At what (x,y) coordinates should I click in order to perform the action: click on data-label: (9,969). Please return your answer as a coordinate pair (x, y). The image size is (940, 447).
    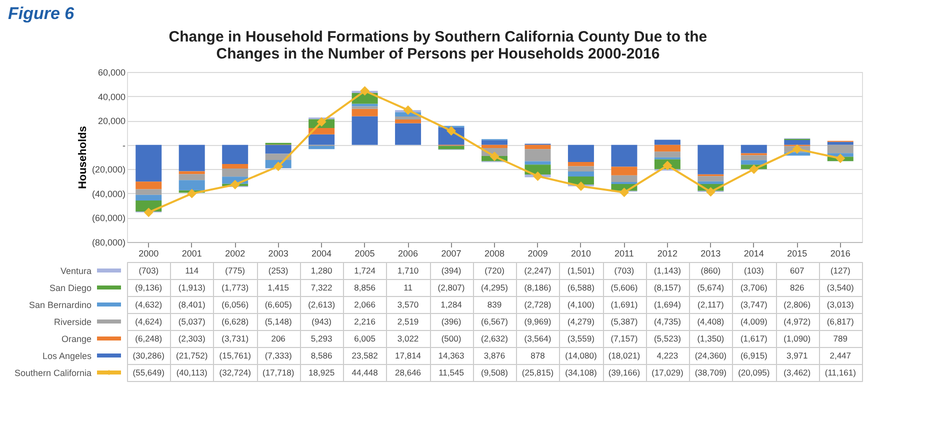
    Looking at the image, I should click on (538, 321).